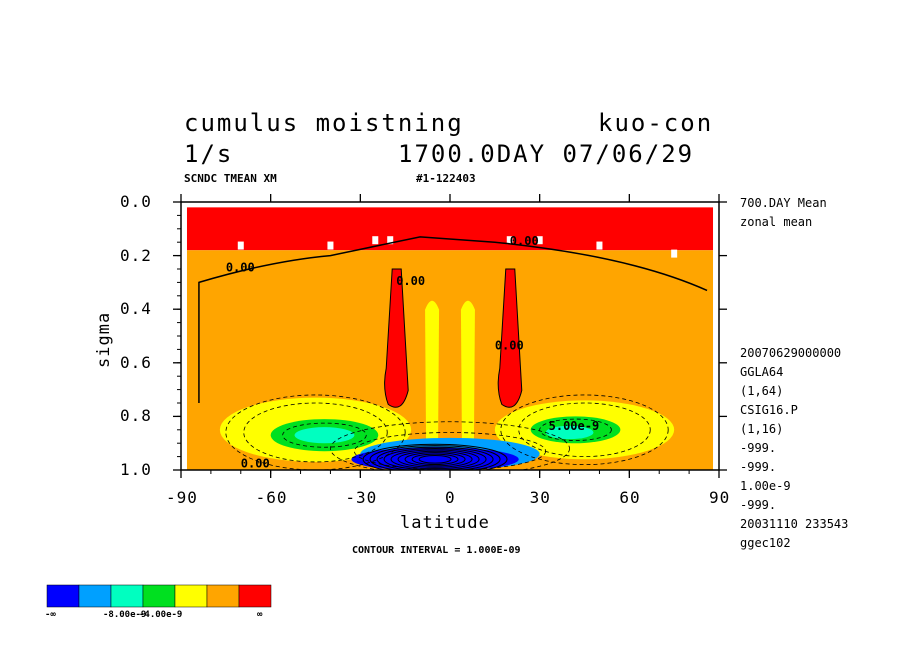 This screenshot has height=654, width=904. I want to click on x-tick-label-4: 30, so click(540, 497).